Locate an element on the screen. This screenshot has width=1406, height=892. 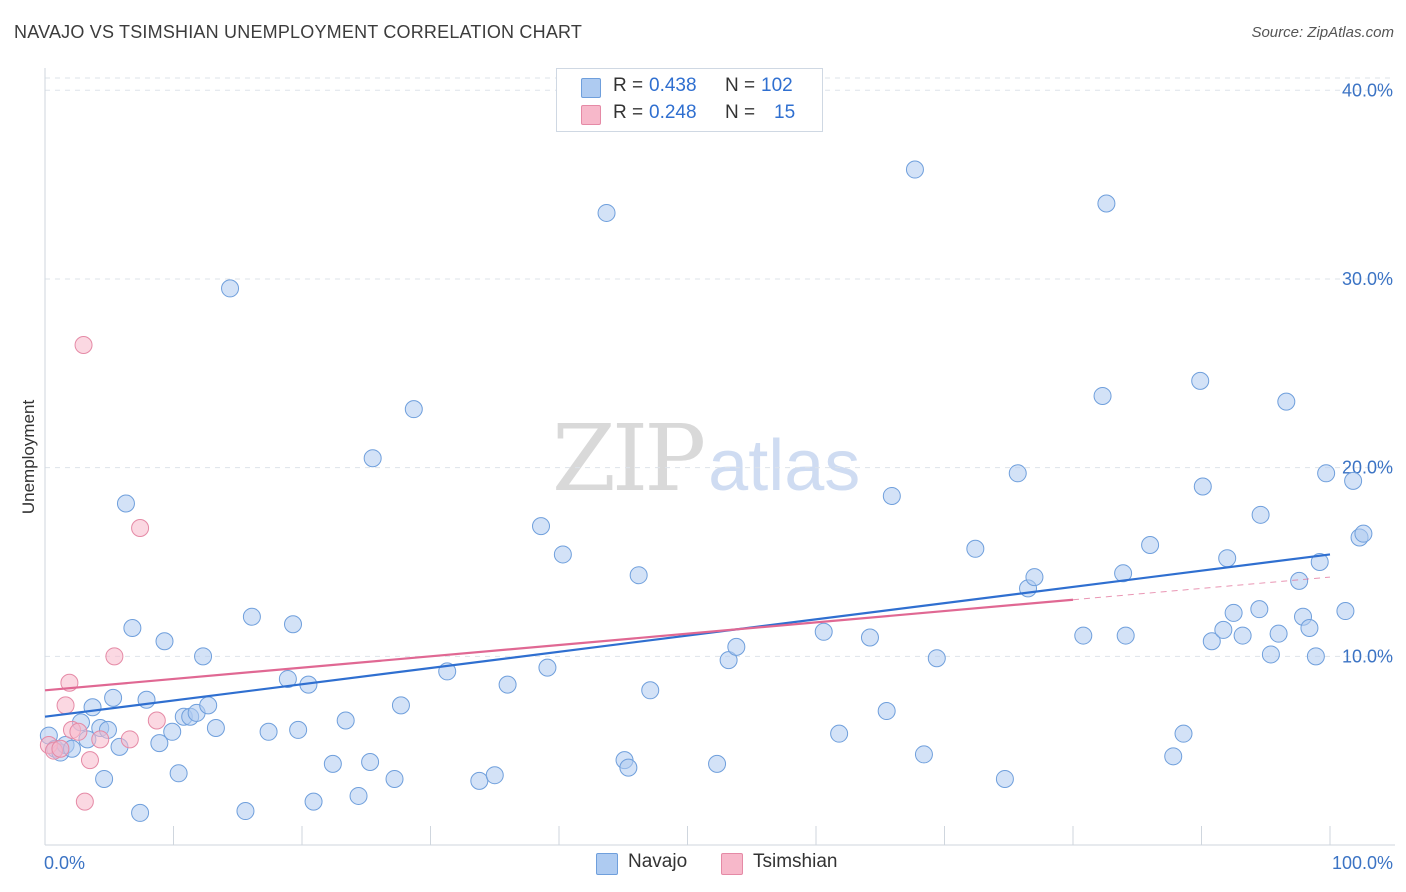
y-tick-label: 10.0% is located at coordinates (1367, 656).